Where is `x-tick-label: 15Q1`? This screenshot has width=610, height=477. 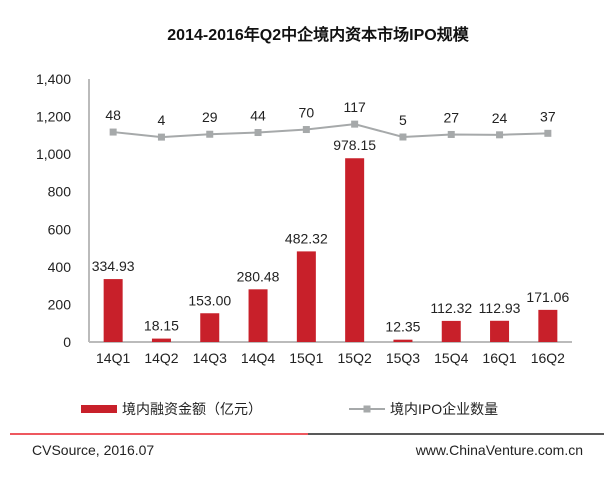 x-tick-label: 15Q1 is located at coordinates (306, 358).